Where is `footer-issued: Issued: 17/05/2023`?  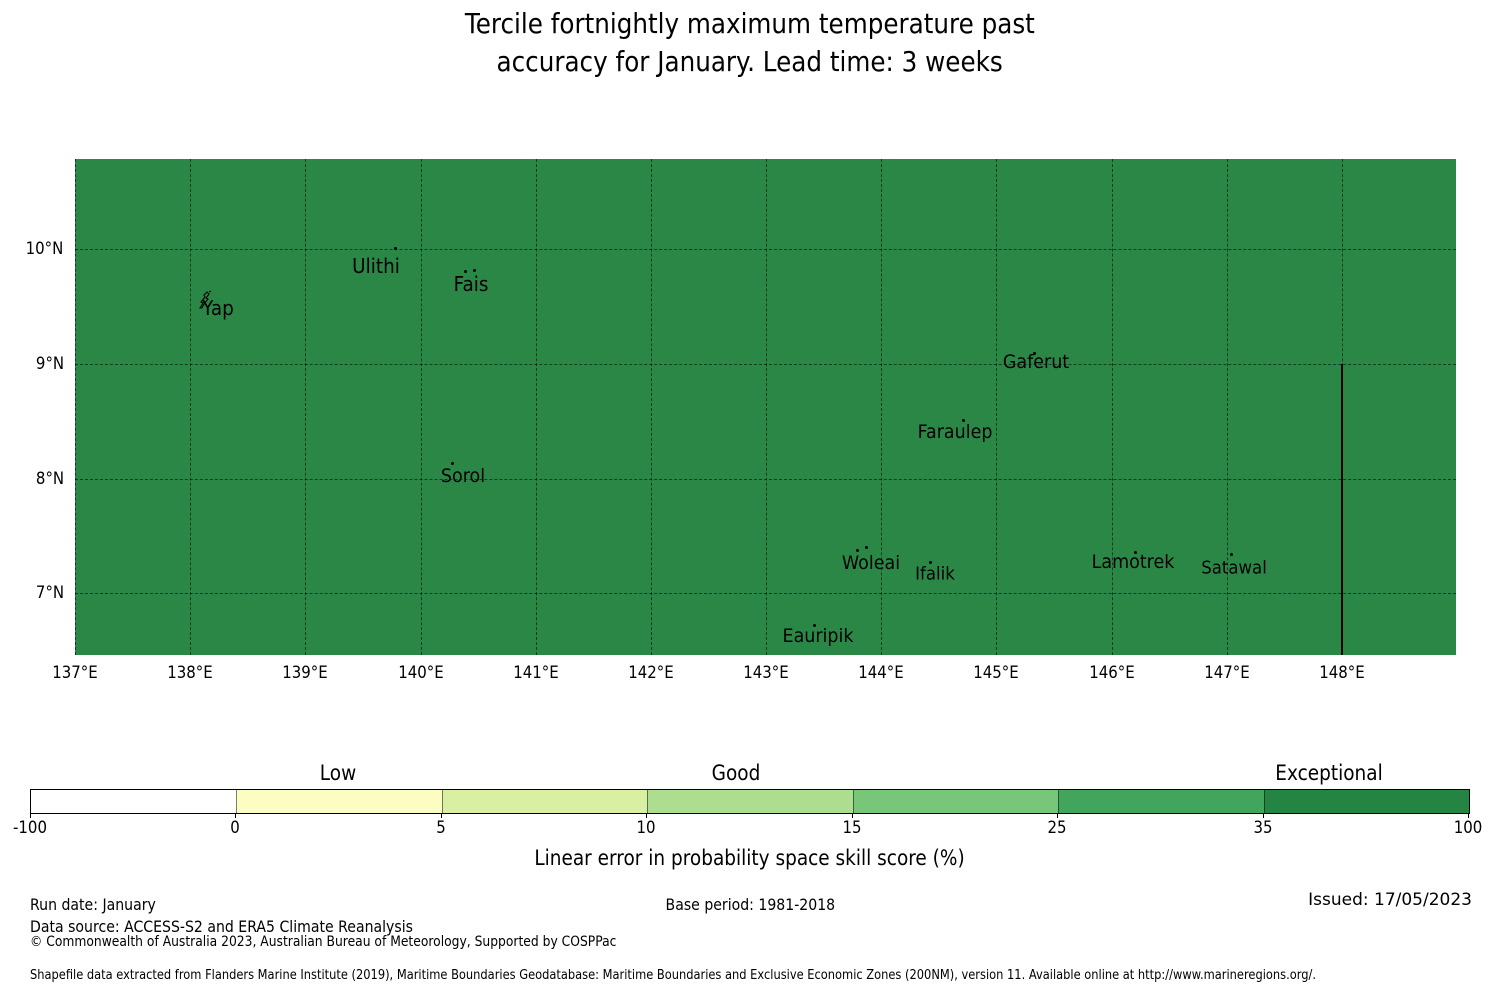
footer-issued: Issued: 17/05/2023 is located at coordinates (1390, 900).